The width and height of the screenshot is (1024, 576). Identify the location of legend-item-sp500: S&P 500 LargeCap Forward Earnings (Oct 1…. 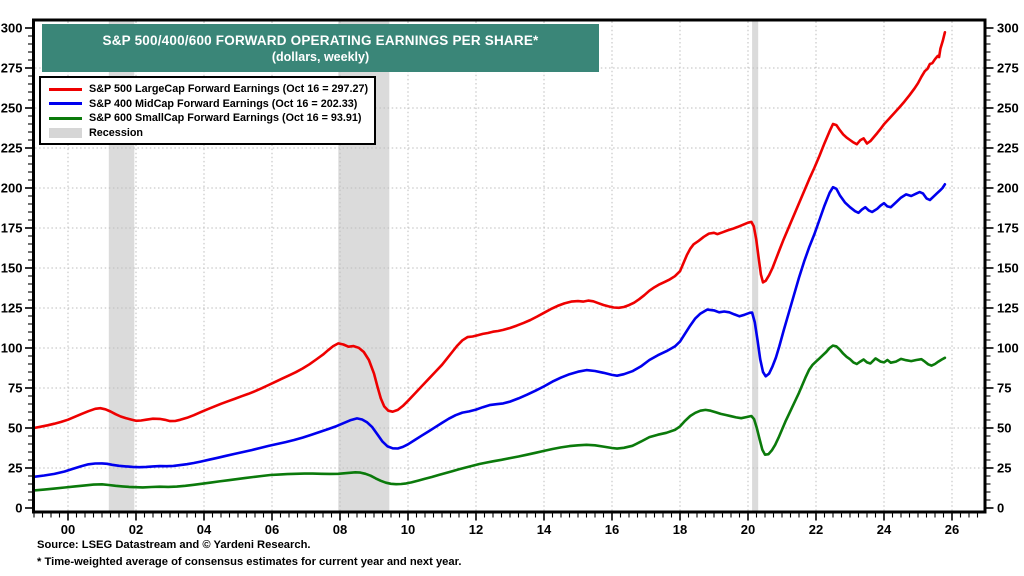
(211, 89).